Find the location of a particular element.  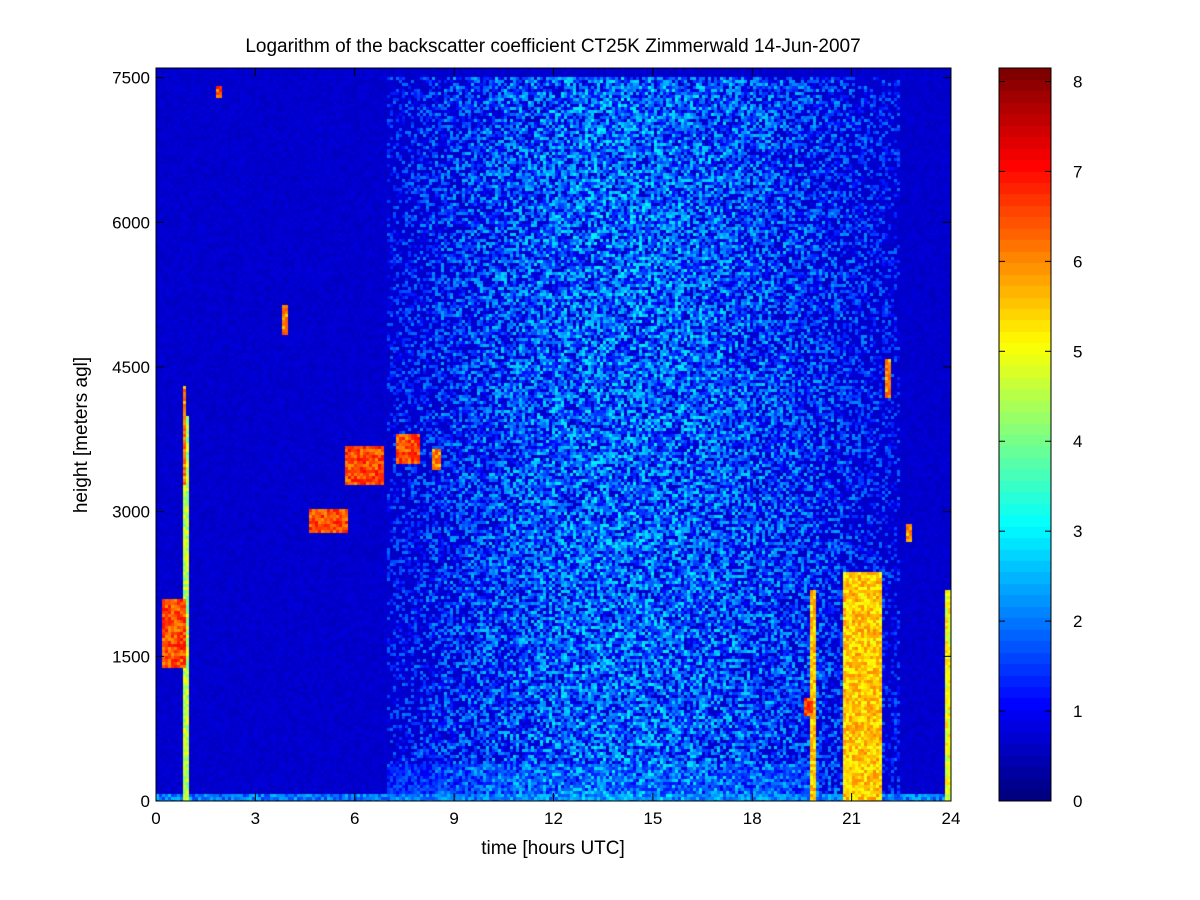

colorbar is located at coordinates (1025, 434).